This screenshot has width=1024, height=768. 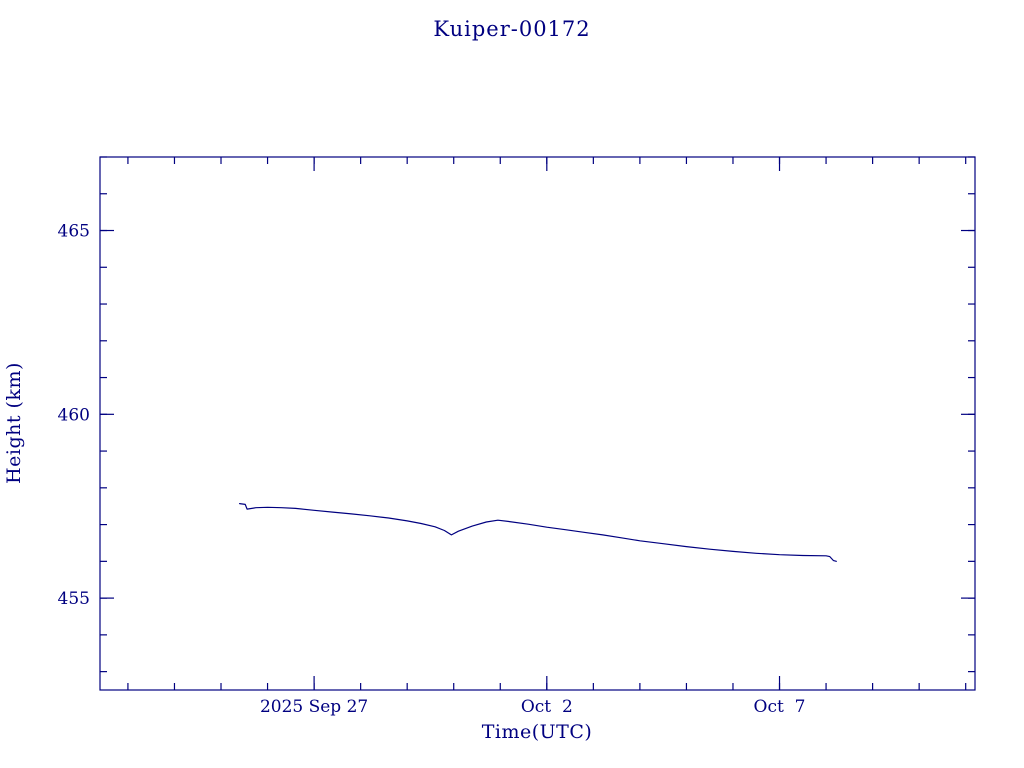 What do you see at coordinates (512, 29) in the screenshot?
I see `chart-title: Kuiper-00172` at bounding box center [512, 29].